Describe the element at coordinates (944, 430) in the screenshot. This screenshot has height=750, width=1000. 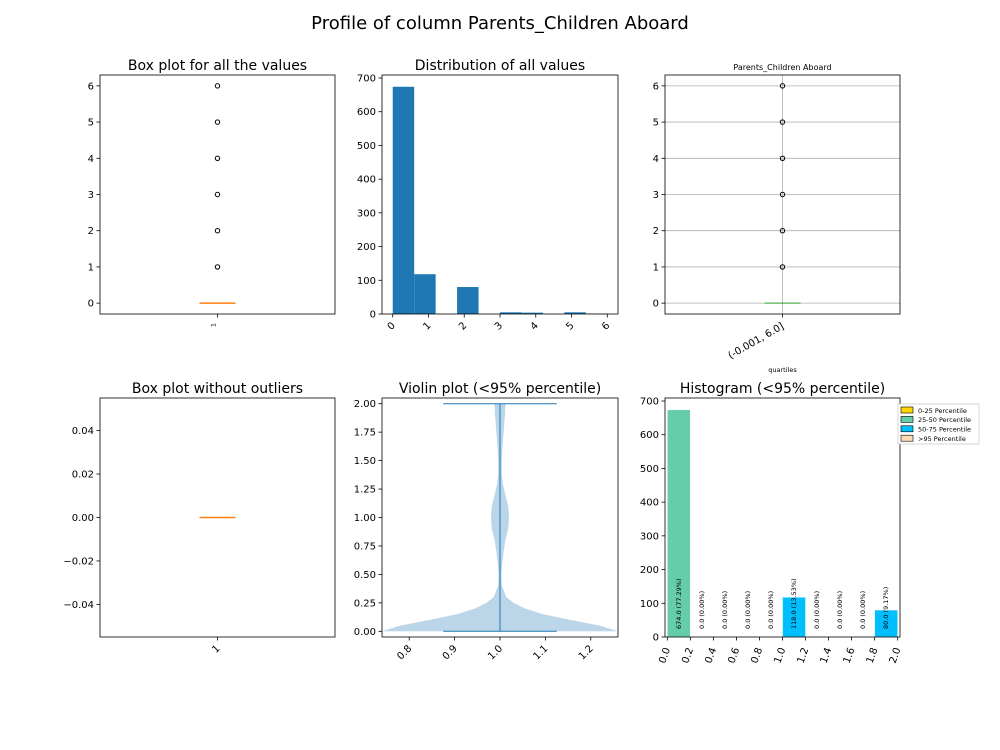
I see `legend-label: 50-75 Percentile` at that location.